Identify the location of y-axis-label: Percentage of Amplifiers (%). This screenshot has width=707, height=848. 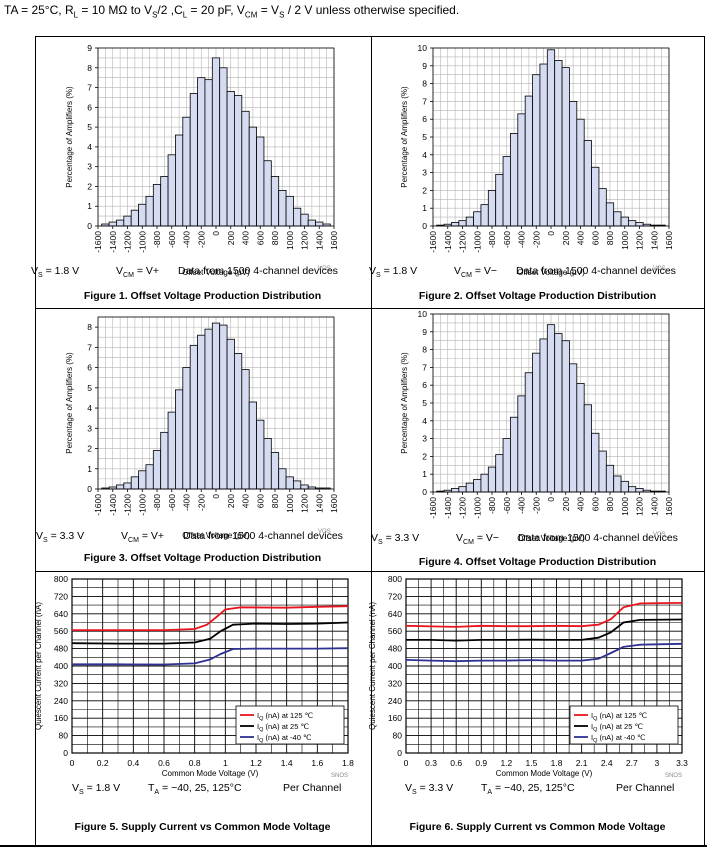
(404, 137).